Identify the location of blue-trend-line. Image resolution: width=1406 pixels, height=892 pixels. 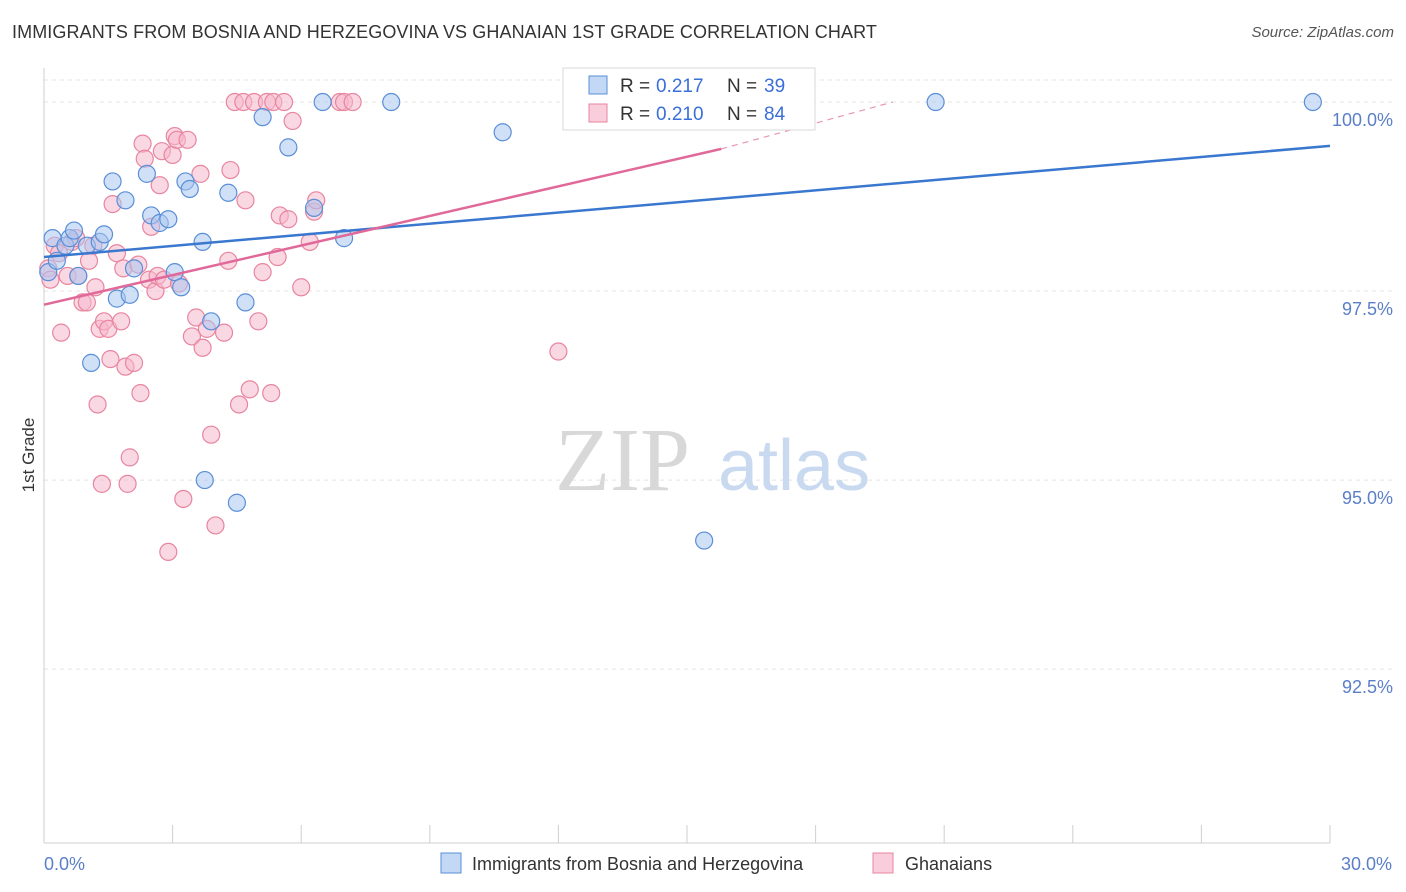
(687, 201).